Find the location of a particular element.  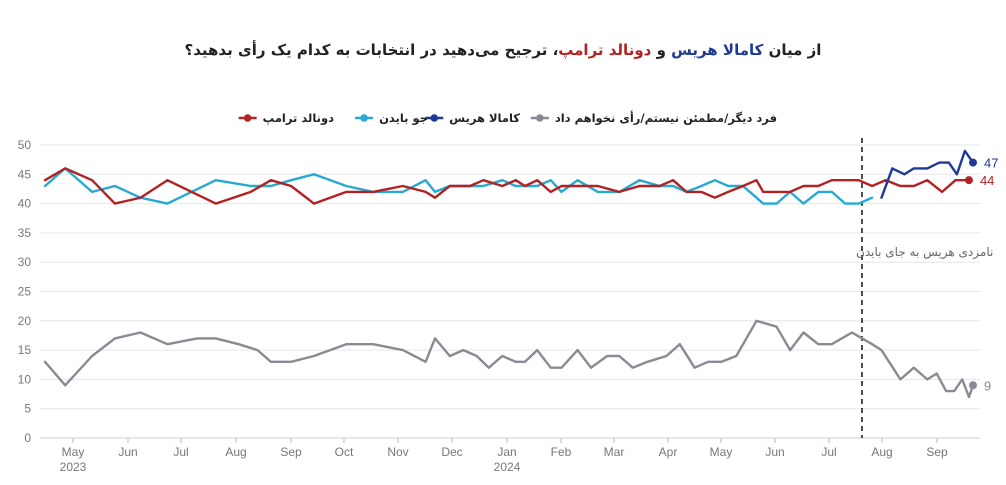

title-part-2: و is located at coordinates (661, 50).